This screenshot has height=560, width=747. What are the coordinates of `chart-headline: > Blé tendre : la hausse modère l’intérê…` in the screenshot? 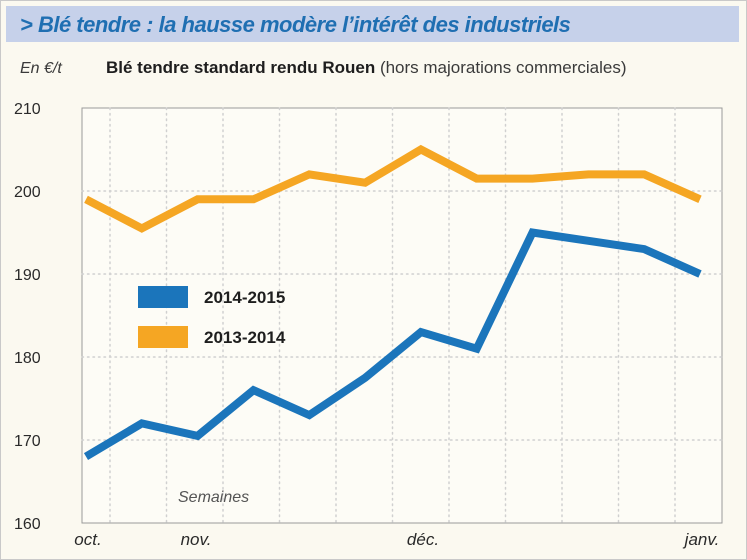 It's located at (295, 24).